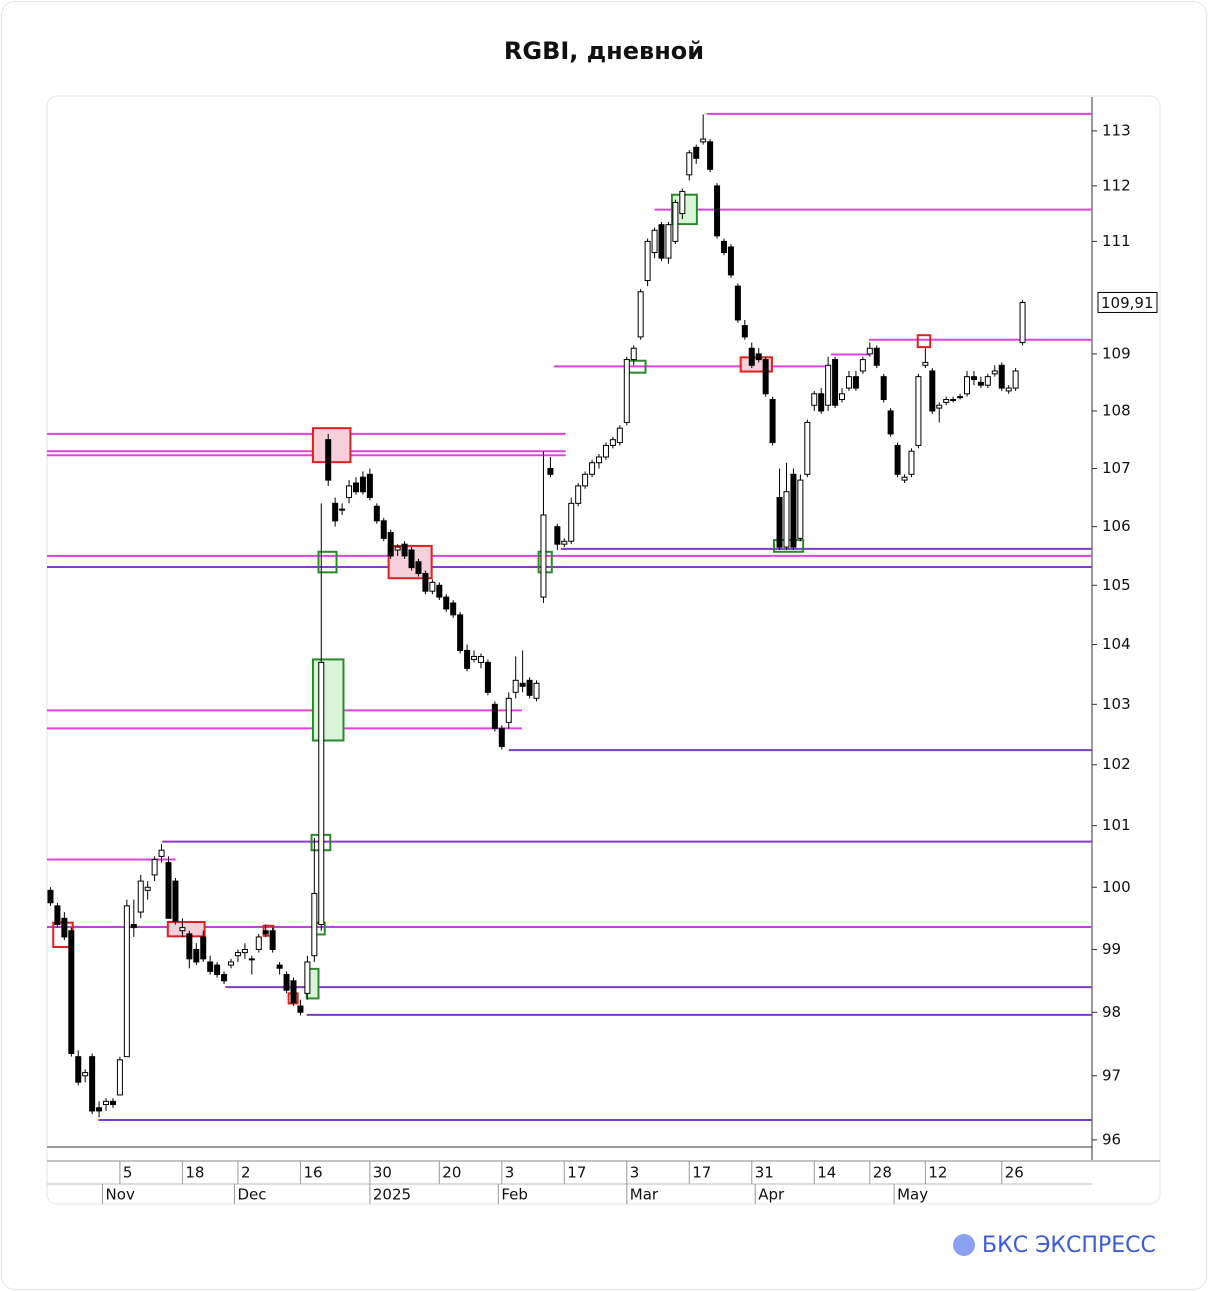  I want to click on x-tick-label: 17, so click(576, 1173).